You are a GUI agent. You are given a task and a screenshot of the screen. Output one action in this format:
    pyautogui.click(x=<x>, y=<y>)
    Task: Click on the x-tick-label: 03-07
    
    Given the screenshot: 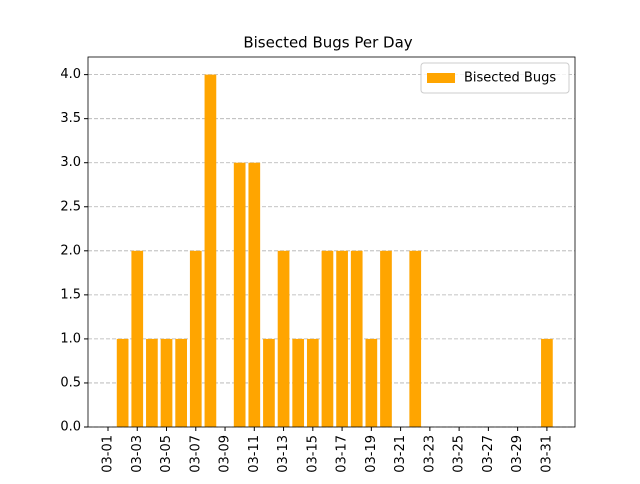 What is the action you would take?
    pyautogui.click(x=195, y=454)
    